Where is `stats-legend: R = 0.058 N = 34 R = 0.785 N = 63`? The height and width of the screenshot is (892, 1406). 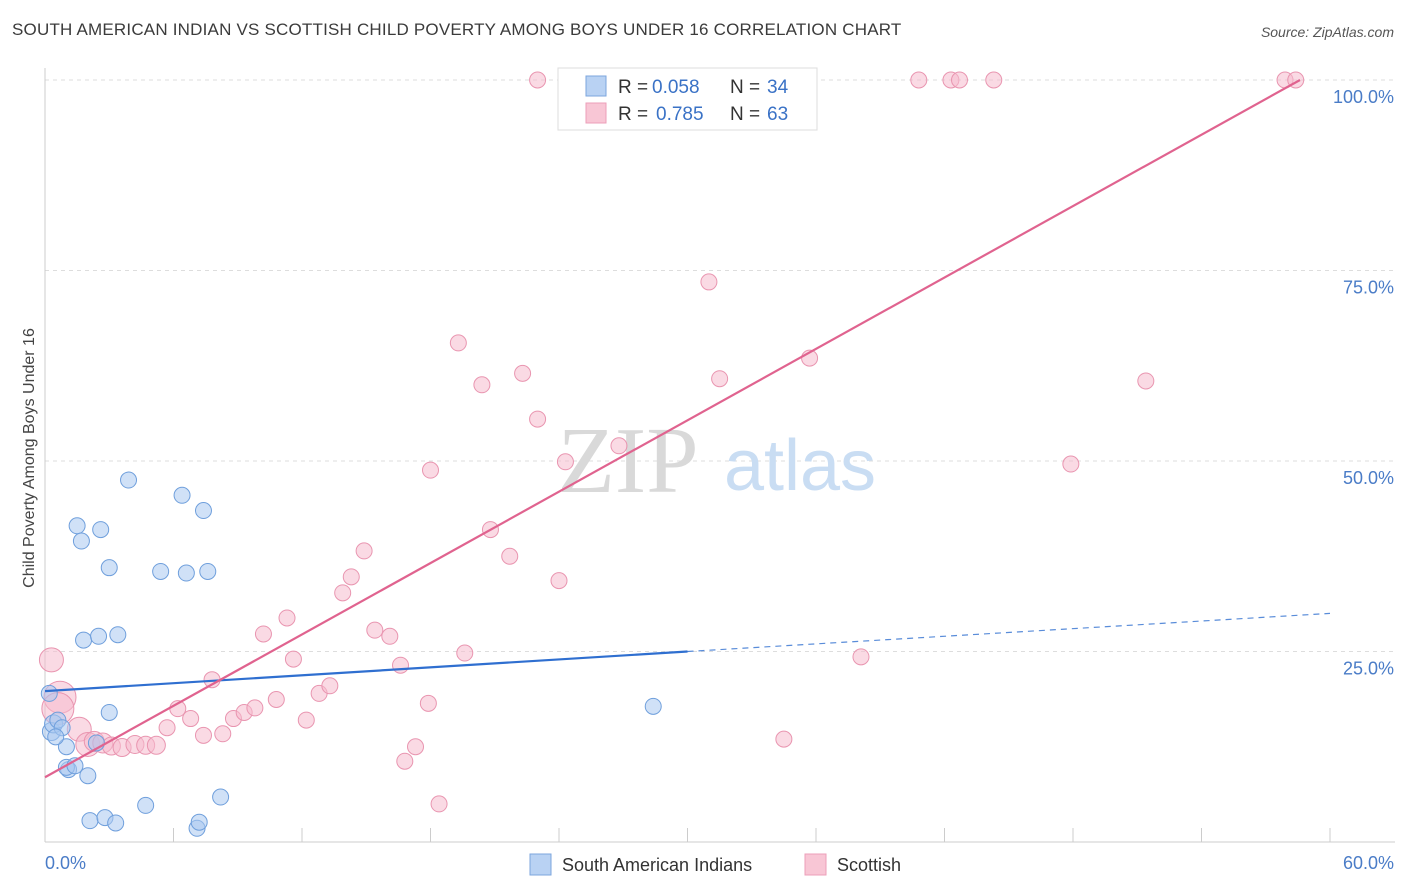
stats-legend: R = 0.058 N = 34 R = 0.785 N = 63 is located at coordinates (687, 99).